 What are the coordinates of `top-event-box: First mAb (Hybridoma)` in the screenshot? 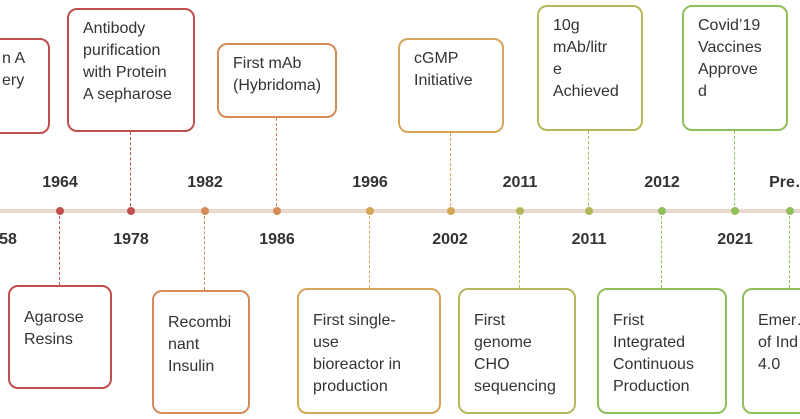 It's located at (277, 80).